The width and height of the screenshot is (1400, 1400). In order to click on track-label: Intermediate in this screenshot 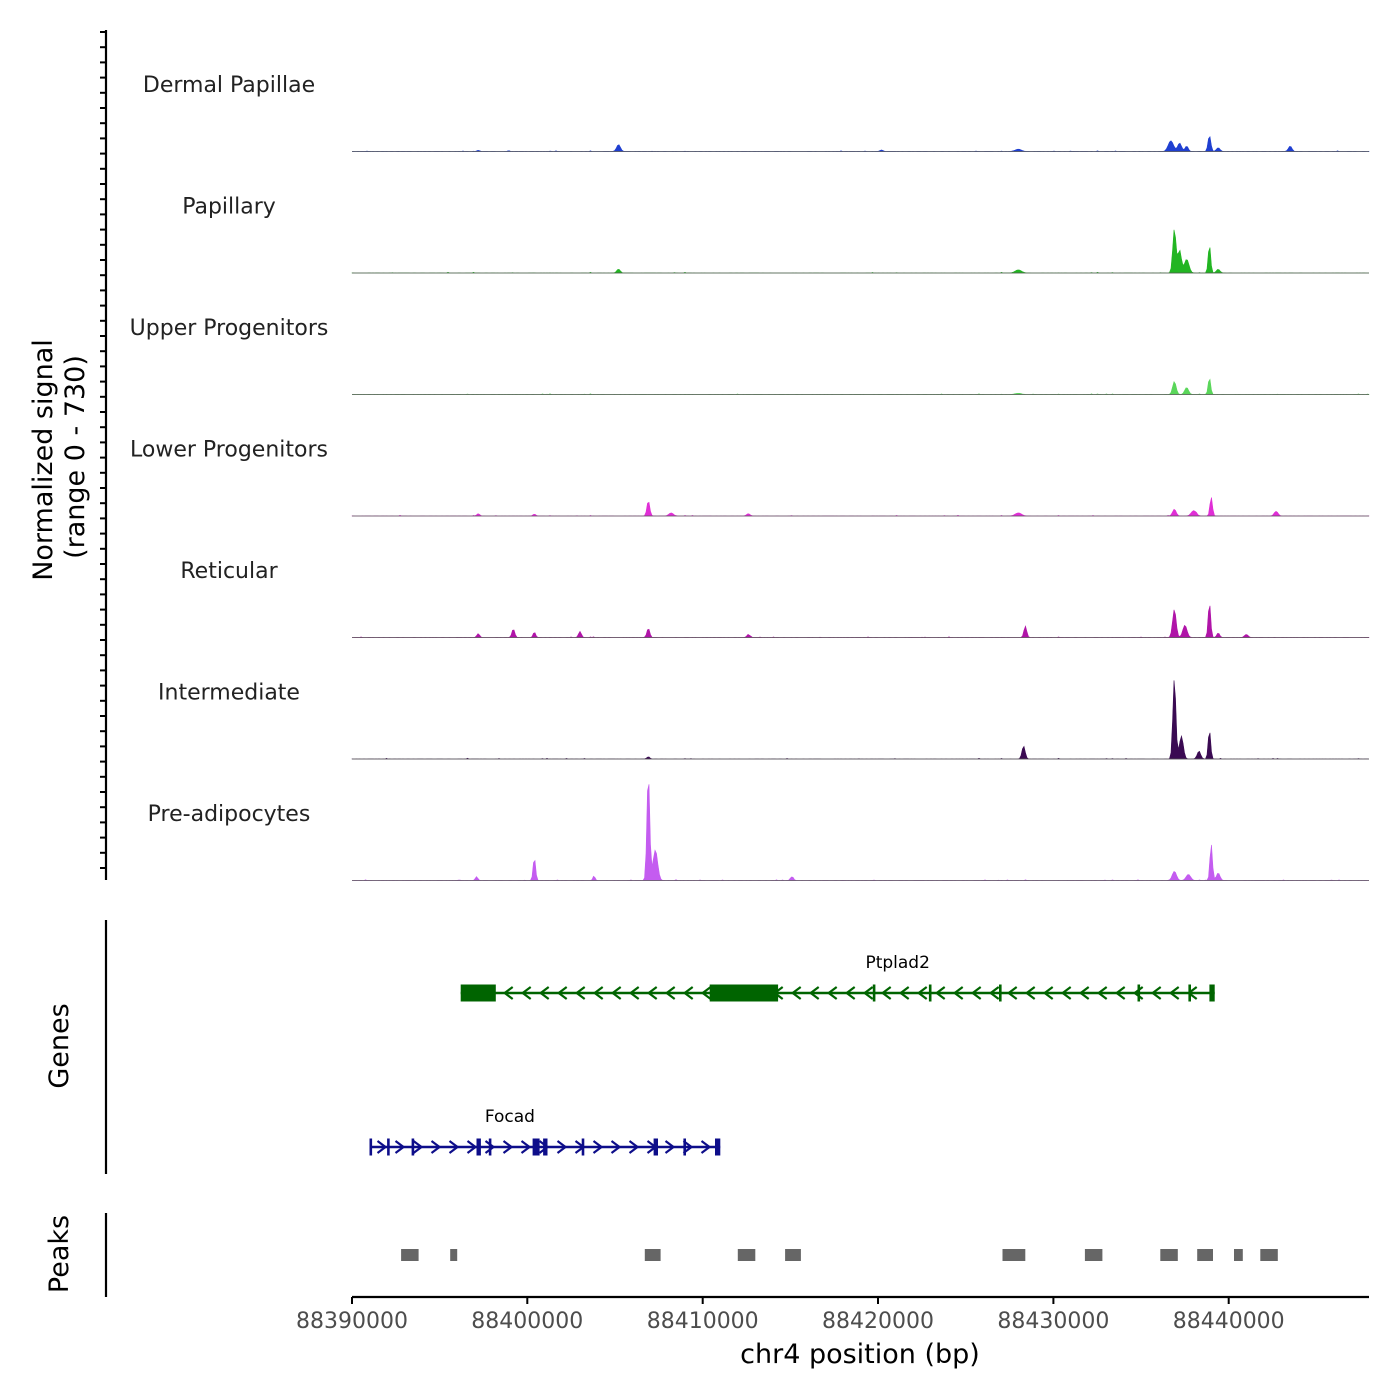, I will do `click(229, 693)`.